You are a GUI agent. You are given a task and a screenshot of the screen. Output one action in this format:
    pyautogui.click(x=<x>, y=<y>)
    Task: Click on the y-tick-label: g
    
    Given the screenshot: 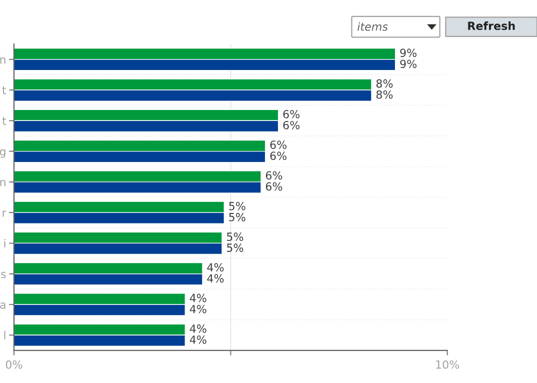 What is the action you would take?
    pyautogui.click(x=3, y=153)
    